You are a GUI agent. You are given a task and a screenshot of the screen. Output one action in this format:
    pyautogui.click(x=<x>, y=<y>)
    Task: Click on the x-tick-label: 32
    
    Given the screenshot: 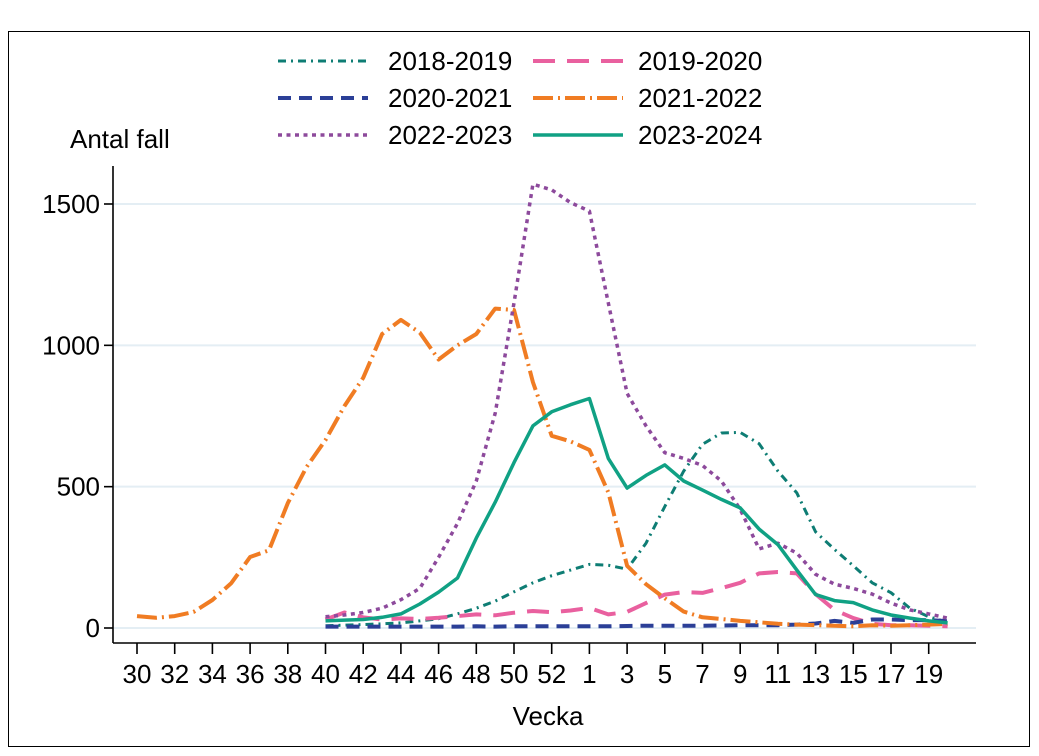 What is the action you would take?
    pyautogui.click(x=174, y=674)
    